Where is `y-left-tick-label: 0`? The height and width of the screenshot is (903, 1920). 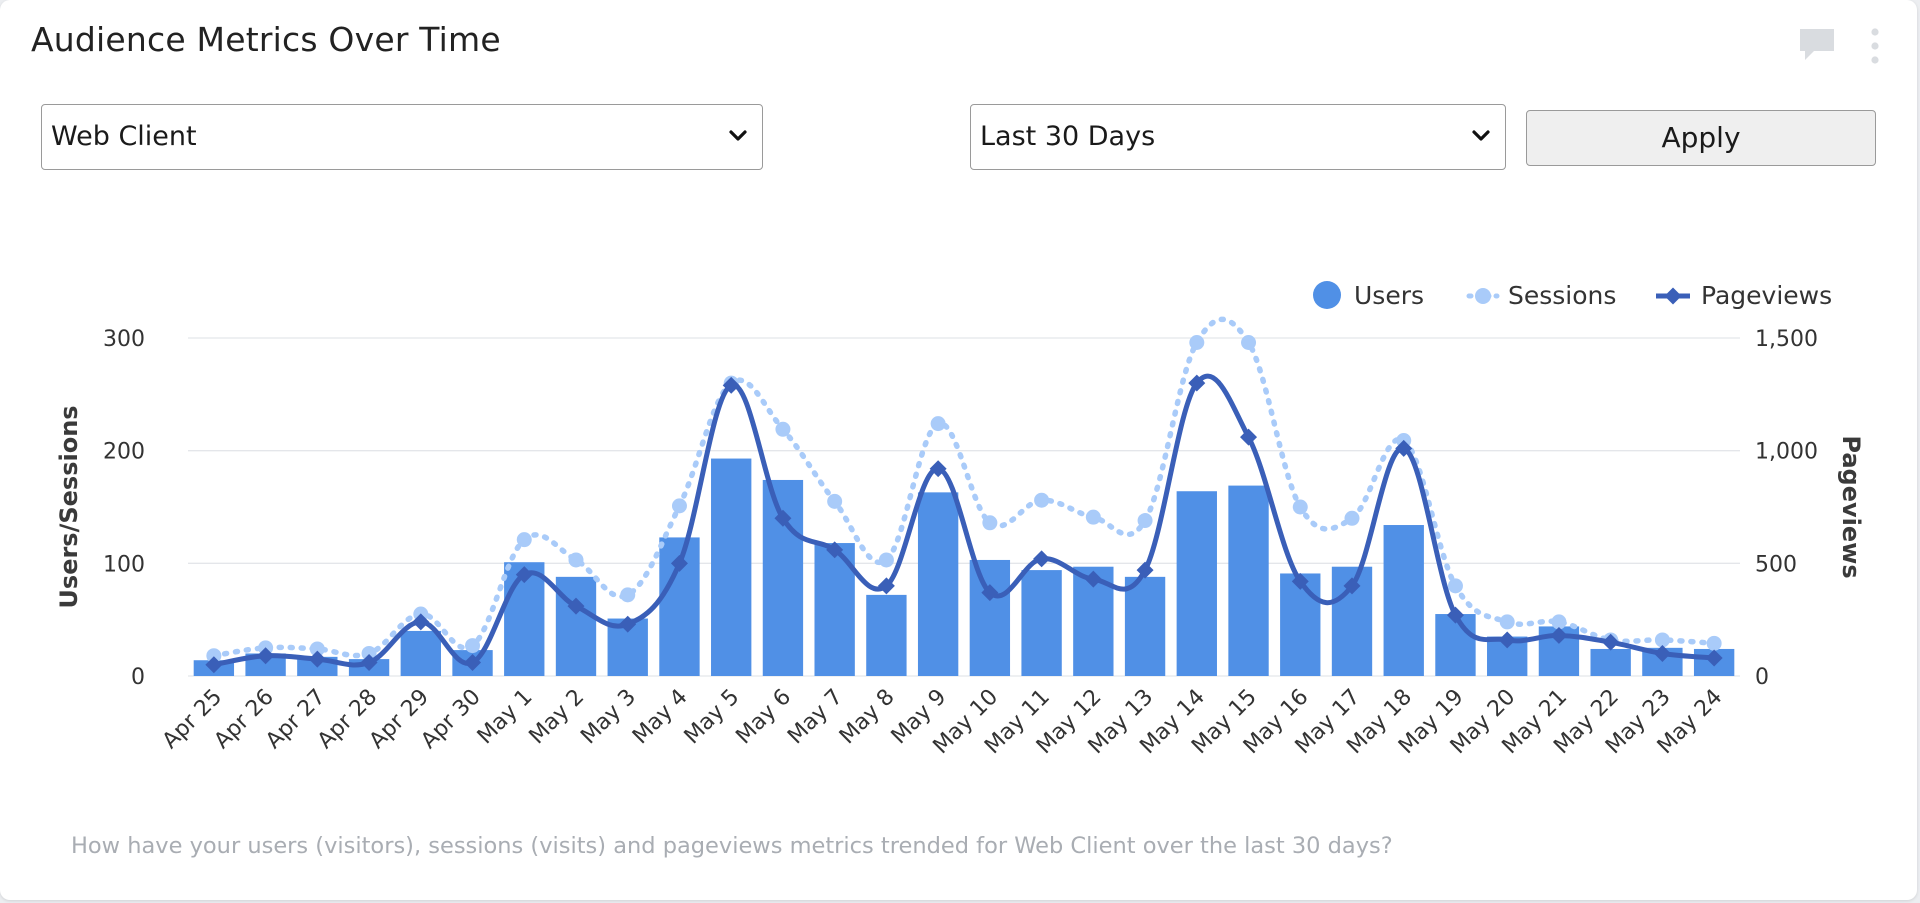 y-left-tick-label: 0 is located at coordinates (138, 677).